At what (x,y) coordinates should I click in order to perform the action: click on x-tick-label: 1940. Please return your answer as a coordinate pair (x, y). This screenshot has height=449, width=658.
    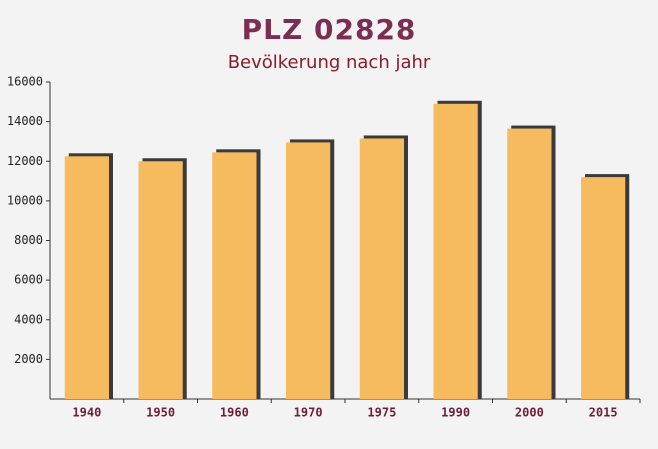
    Looking at the image, I should click on (86, 413).